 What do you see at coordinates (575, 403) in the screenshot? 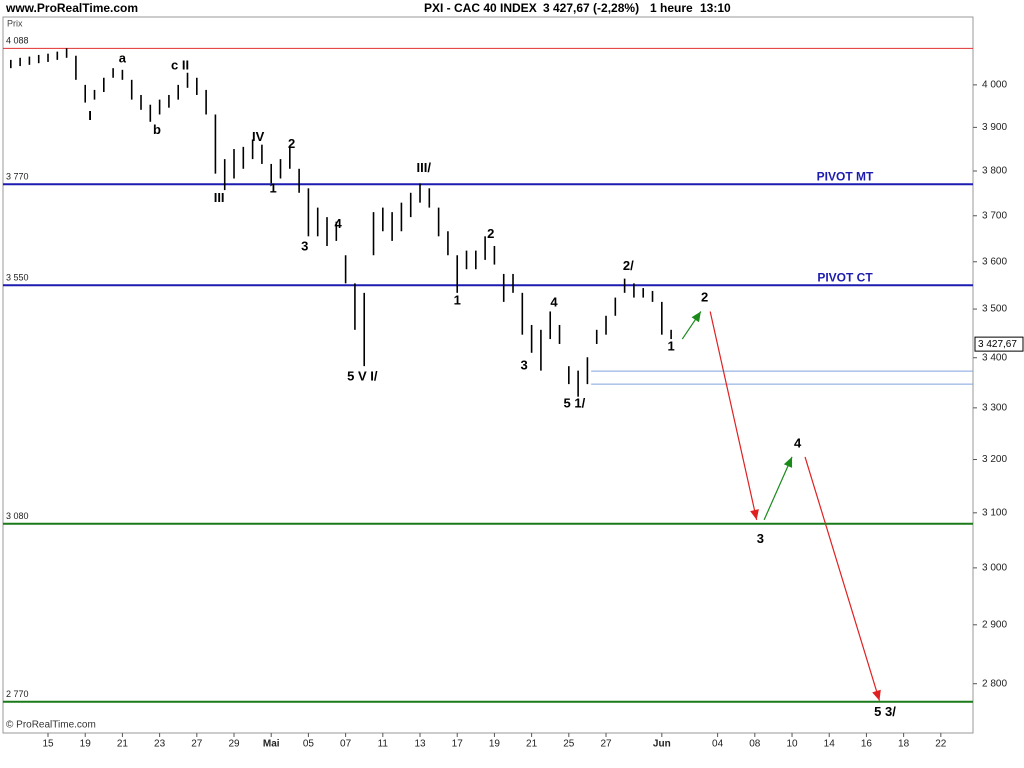
I see `wave-label: 5 1/` at bounding box center [575, 403].